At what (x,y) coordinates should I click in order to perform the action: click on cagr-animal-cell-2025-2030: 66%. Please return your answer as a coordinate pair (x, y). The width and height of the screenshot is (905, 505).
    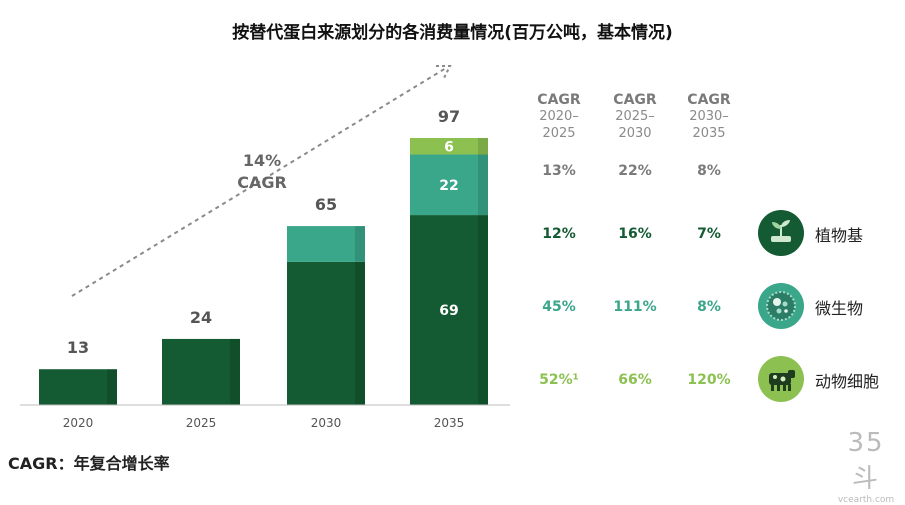
    Looking at the image, I should click on (635, 380).